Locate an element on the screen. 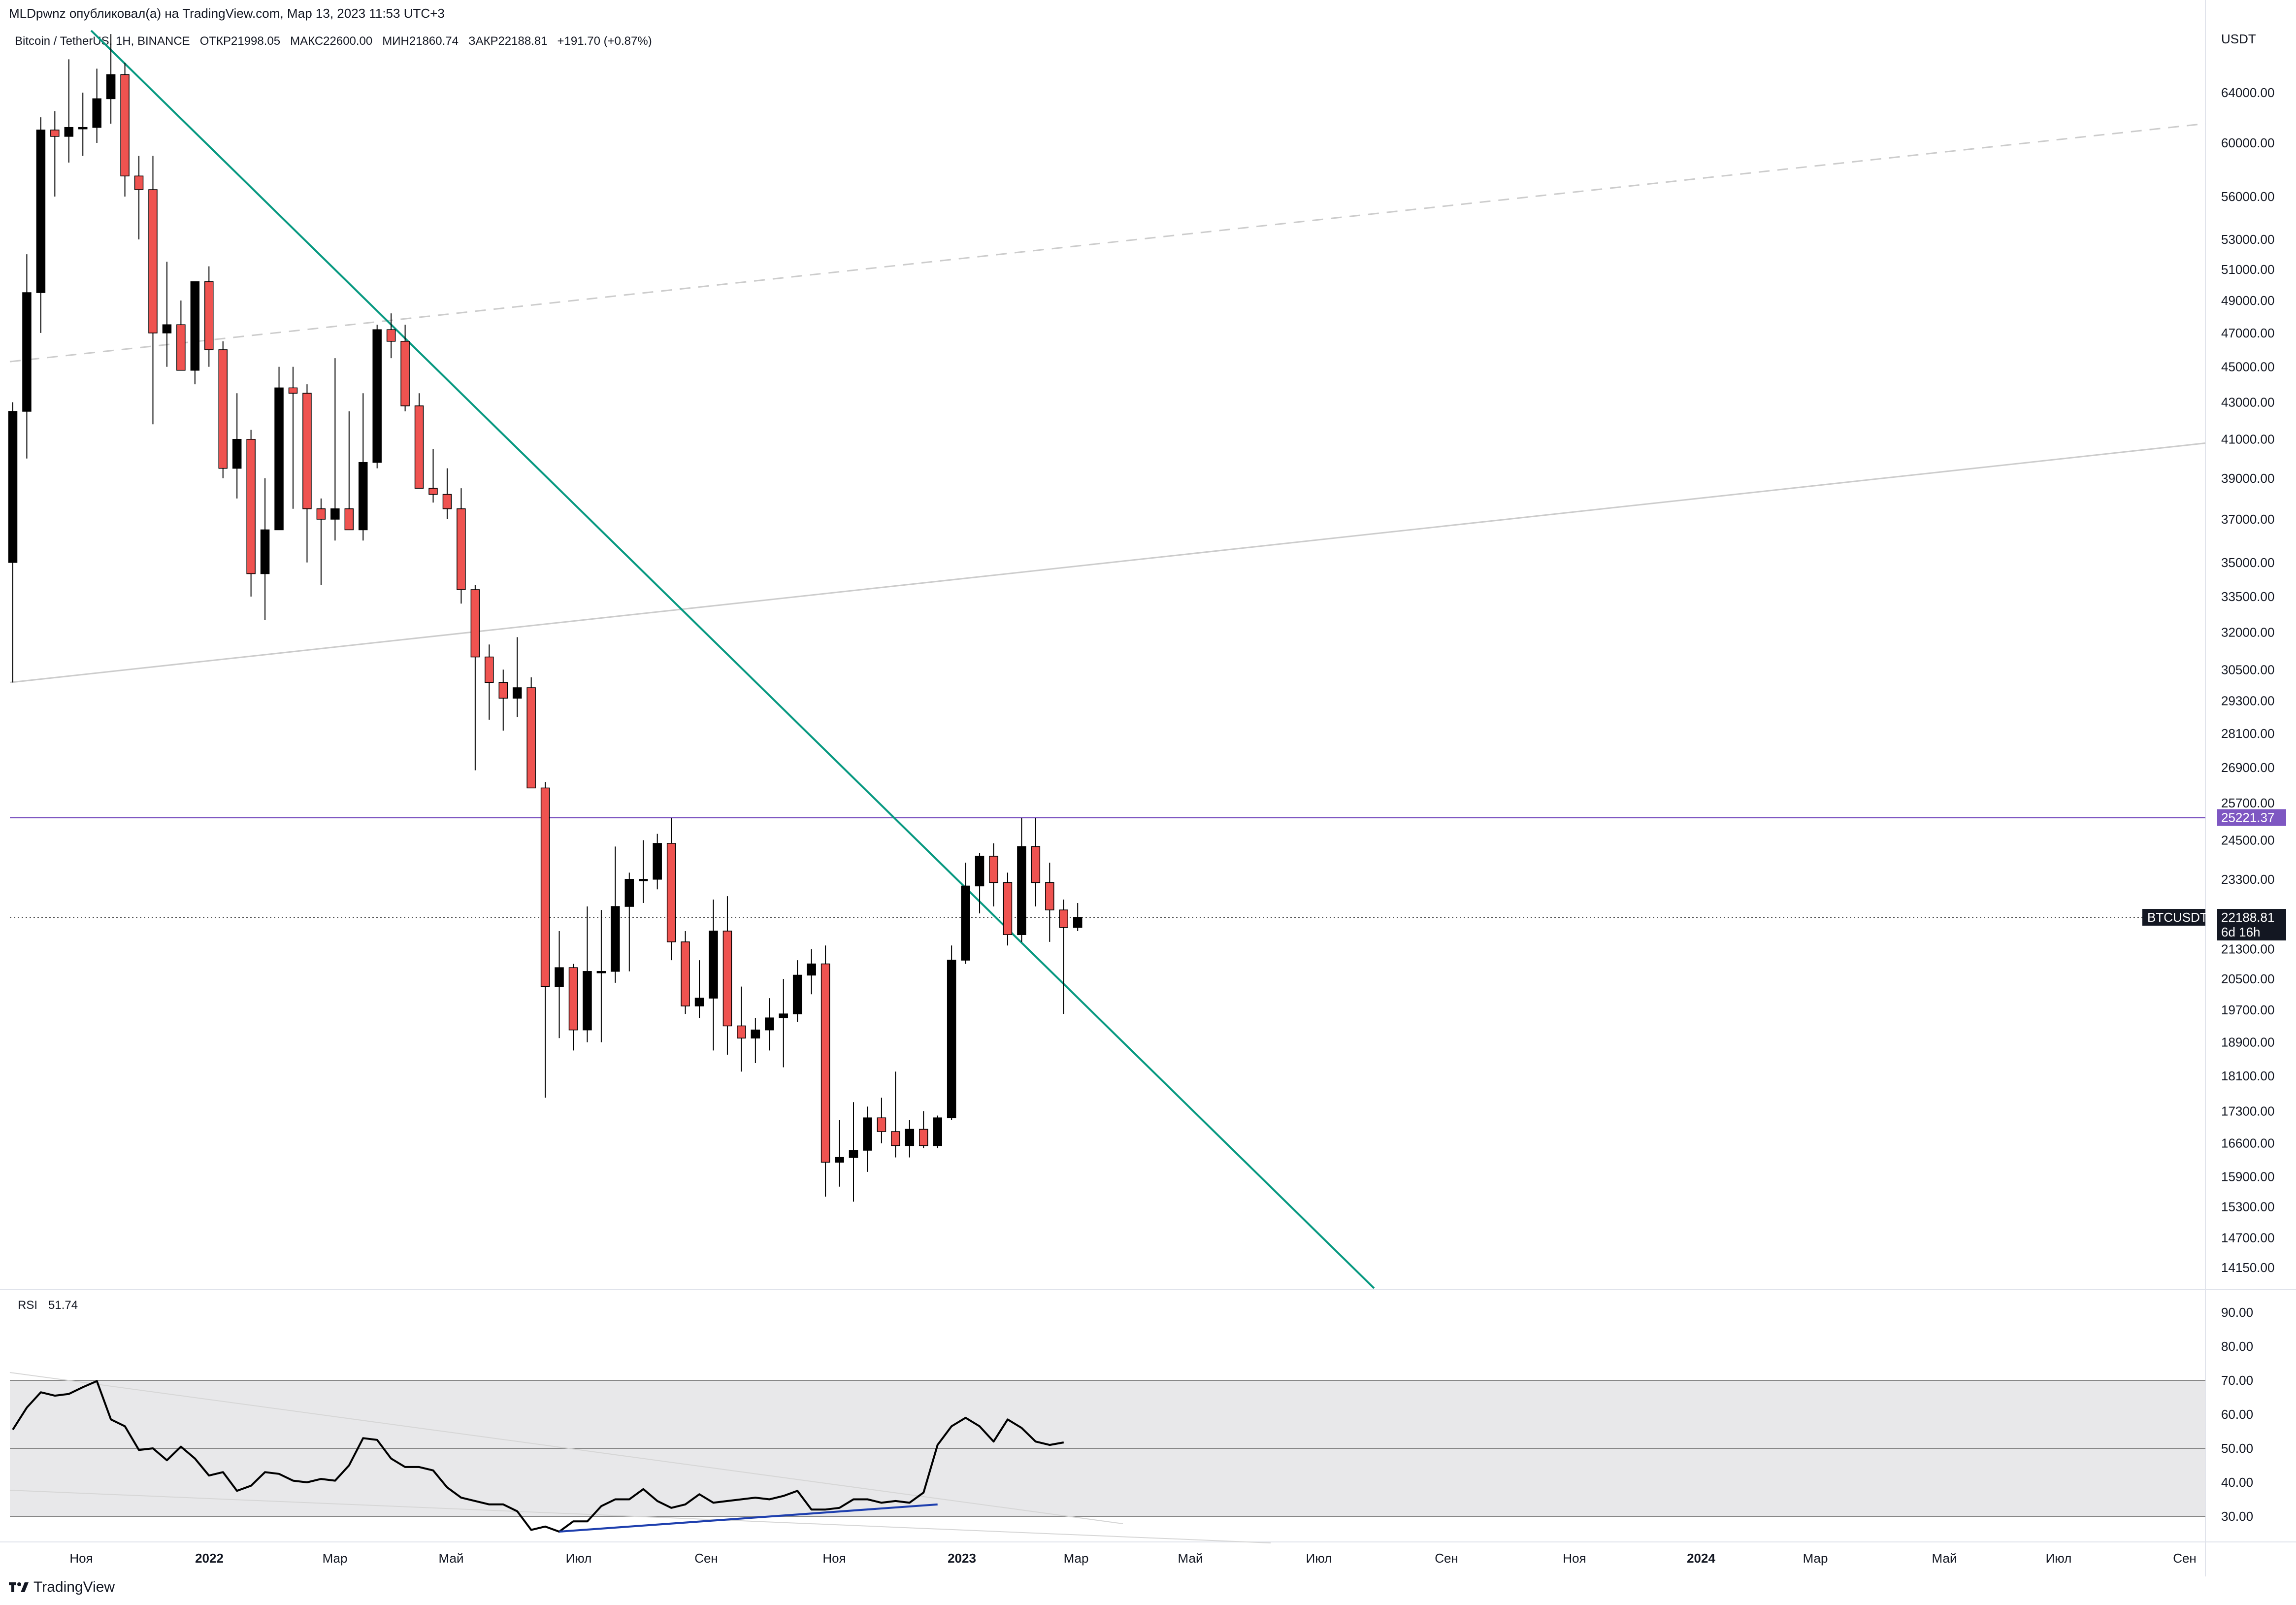 The height and width of the screenshot is (1605, 2296). rsi-axis-tick: 70.00 is located at coordinates (2237, 1380).